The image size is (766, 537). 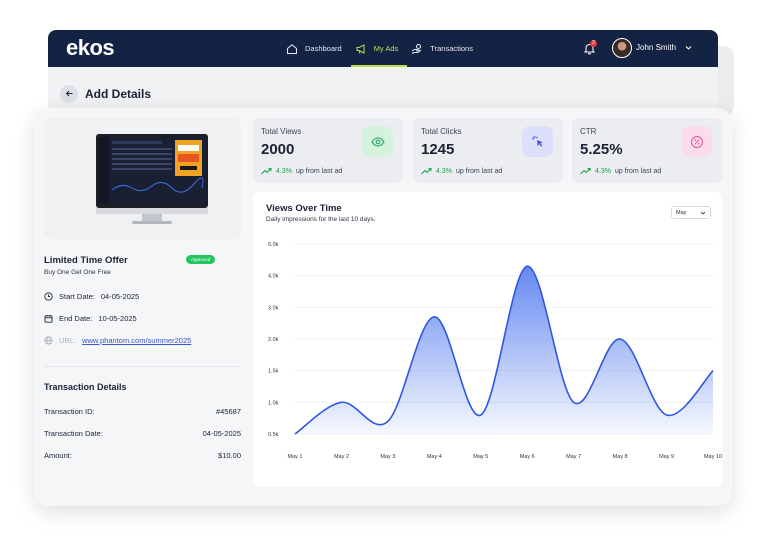 I want to click on status-badge: Approved, so click(x=201, y=259).